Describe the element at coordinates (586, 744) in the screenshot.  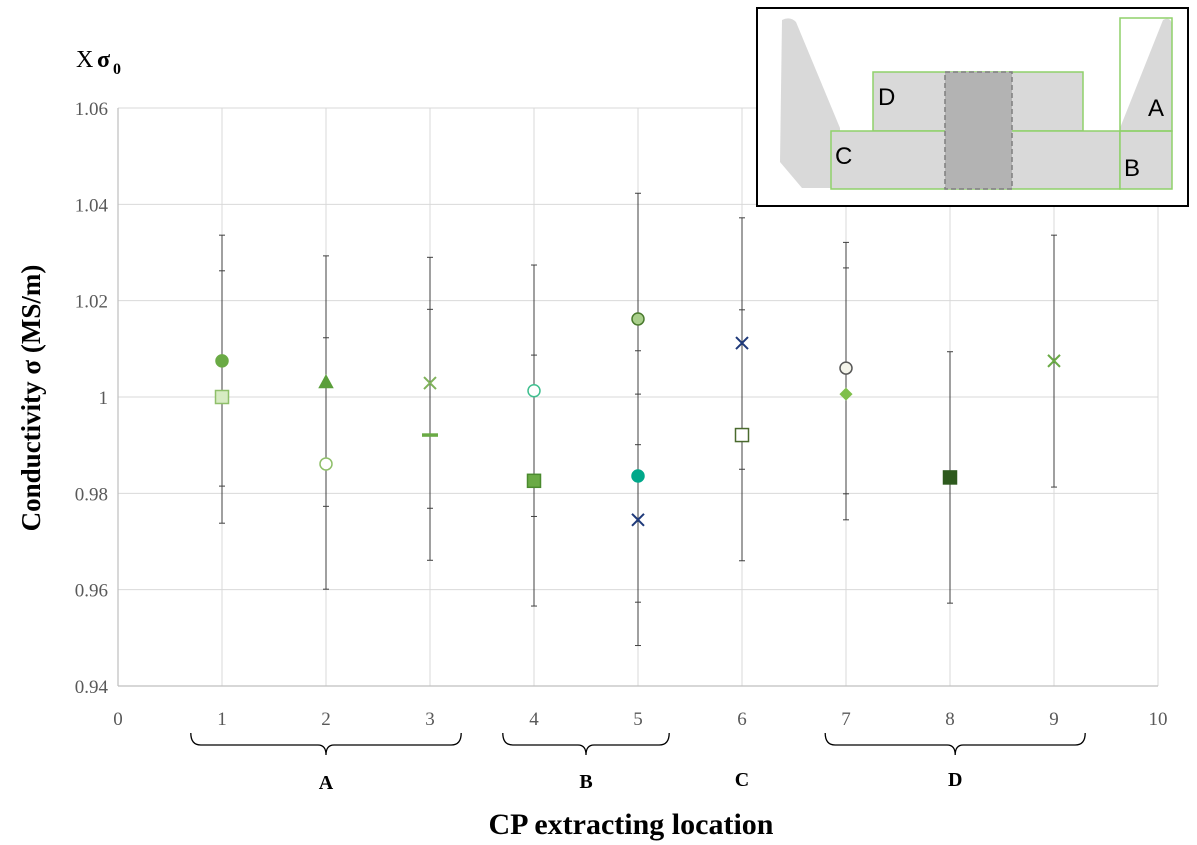
I see `group-bracket-B` at that location.